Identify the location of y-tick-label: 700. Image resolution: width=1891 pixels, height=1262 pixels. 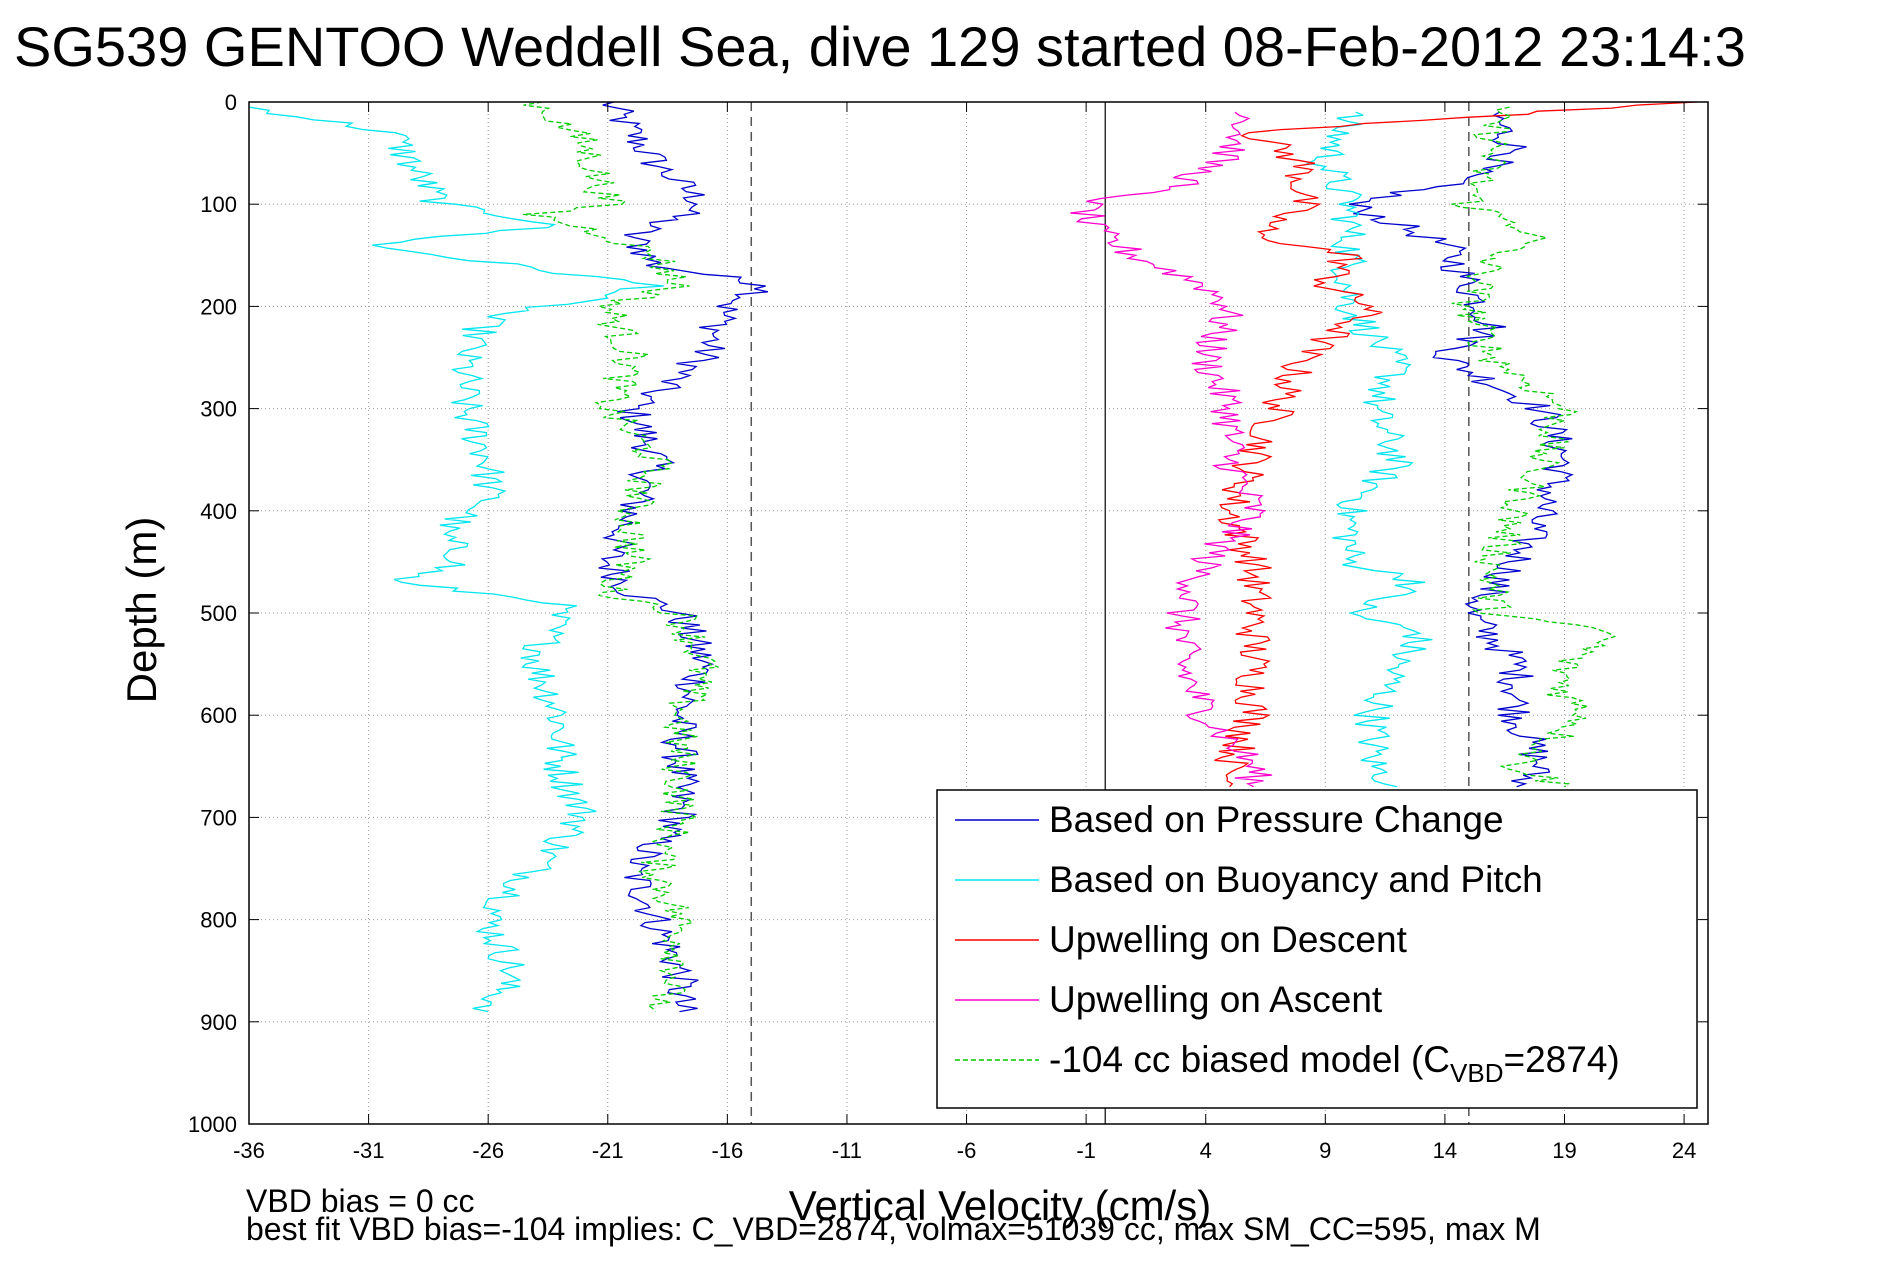
(218, 817).